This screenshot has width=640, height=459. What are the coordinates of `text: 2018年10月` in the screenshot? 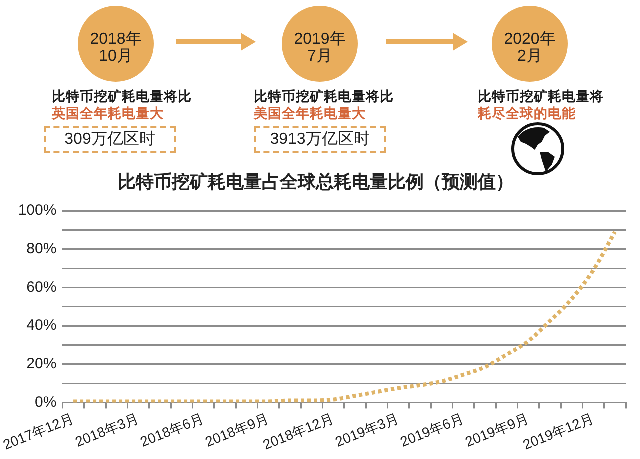 It's located at (116, 48).